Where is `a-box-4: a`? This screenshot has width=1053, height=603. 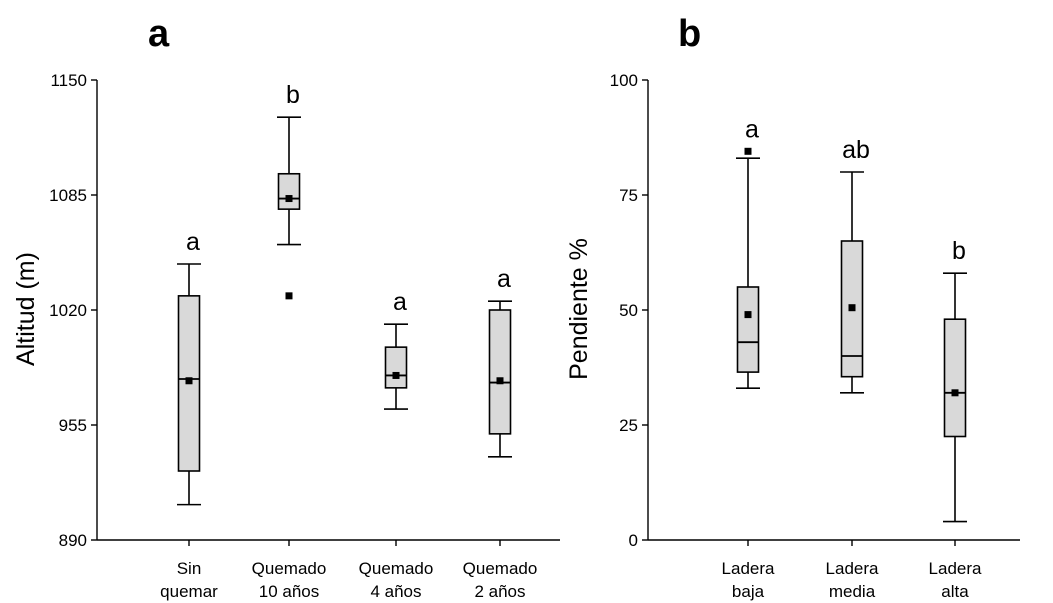
a-box-4: a is located at coordinates (500, 361).